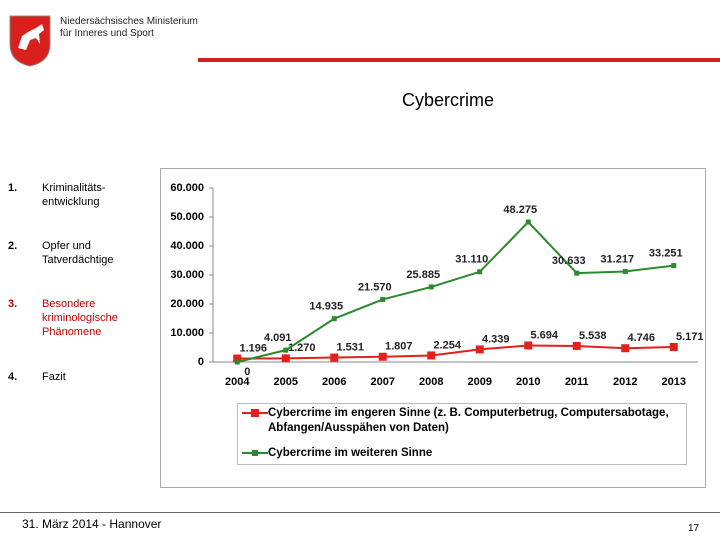  What do you see at coordinates (625, 382) in the screenshot?
I see `x-tick-label: 2012` at bounding box center [625, 382].